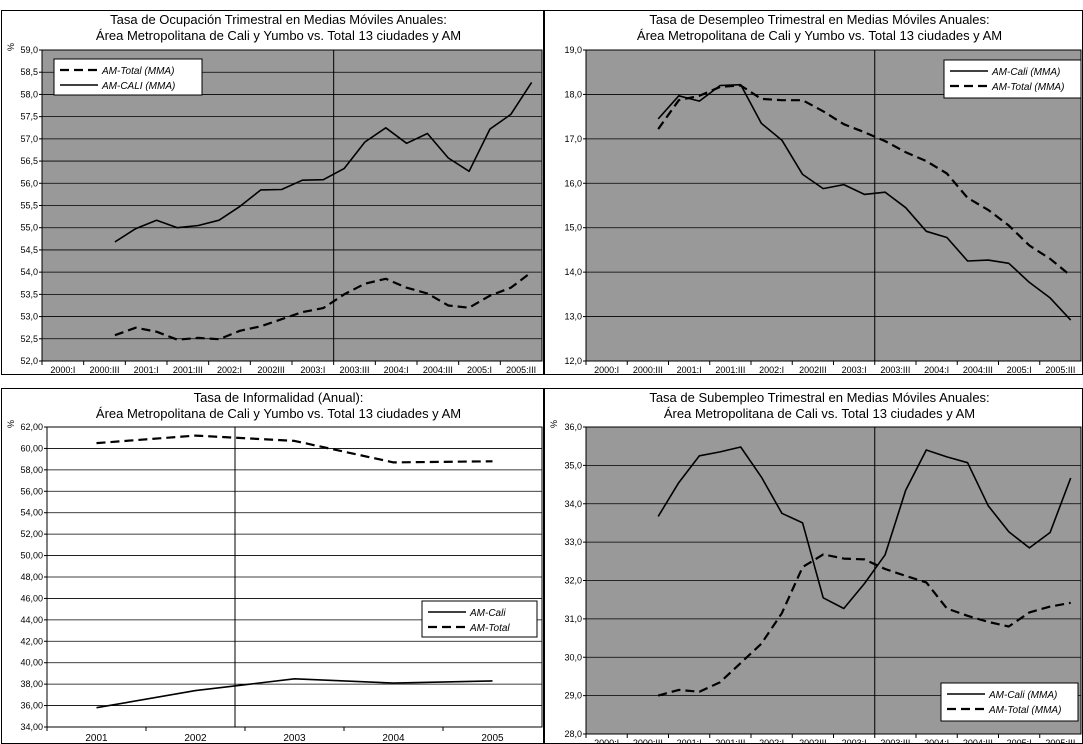  I want to click on y-tick-label: 53,5, so click(29, 294).